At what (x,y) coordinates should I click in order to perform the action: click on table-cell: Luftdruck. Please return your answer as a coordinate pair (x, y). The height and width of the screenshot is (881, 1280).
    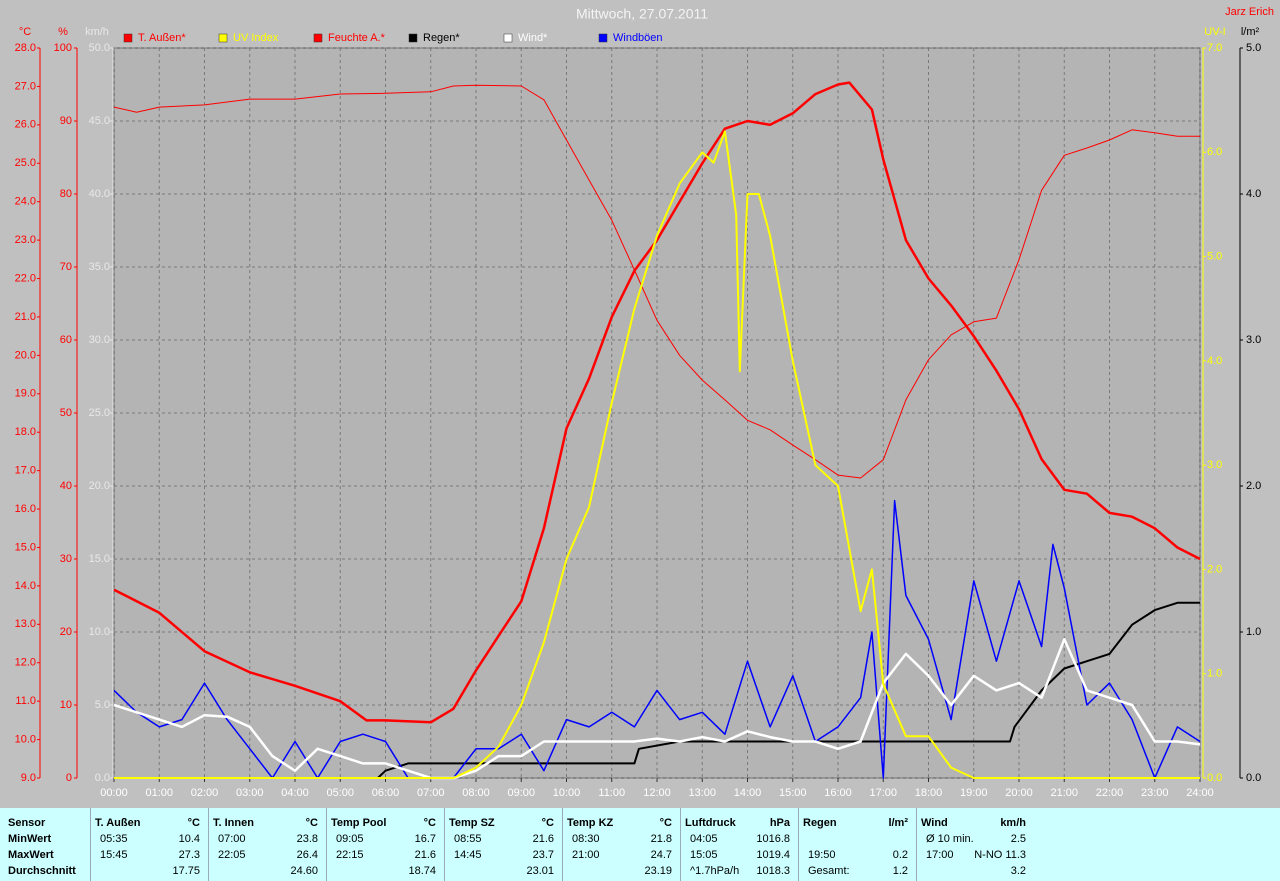
    Looking at the image, I should click on (710, 823).